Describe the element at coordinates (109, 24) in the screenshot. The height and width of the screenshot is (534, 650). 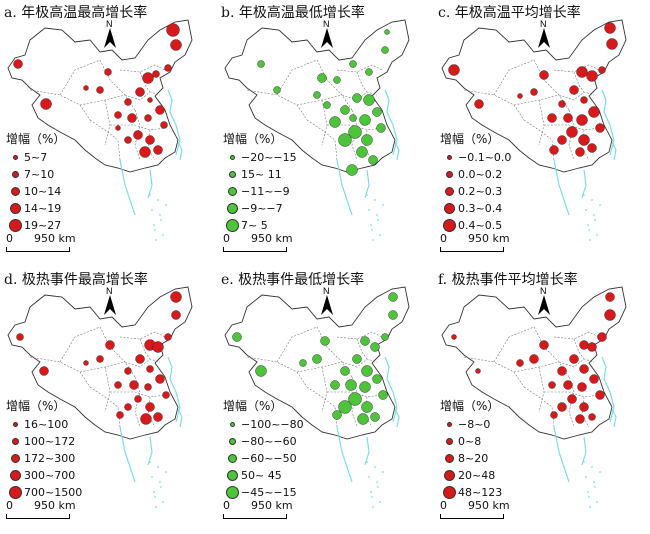
I see `north-label: N` at that location.